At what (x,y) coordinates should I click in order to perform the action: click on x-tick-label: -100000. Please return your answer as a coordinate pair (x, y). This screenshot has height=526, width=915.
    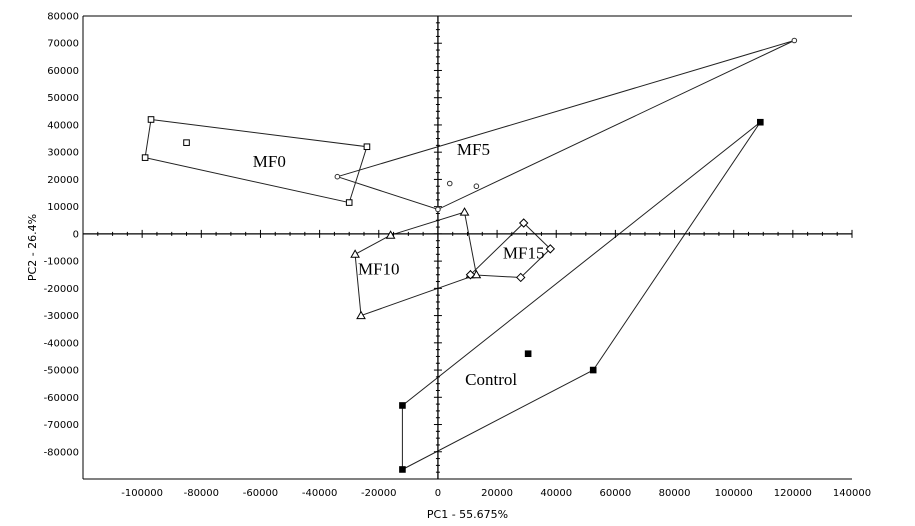
    Looking at the image, I should click on (142, 493).